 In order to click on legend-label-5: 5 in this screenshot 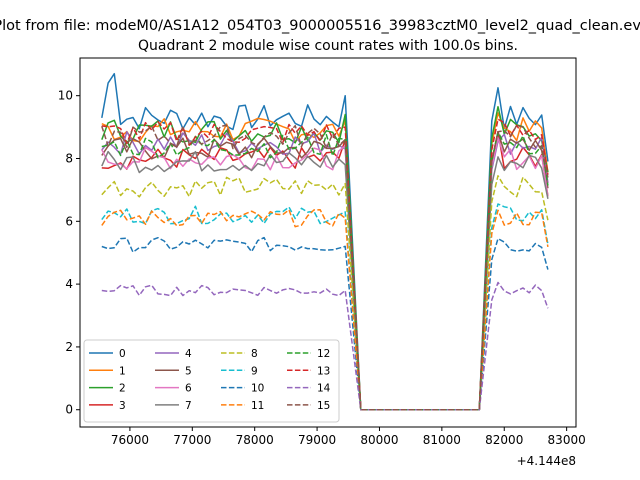, I will do `click(188, 371)`.